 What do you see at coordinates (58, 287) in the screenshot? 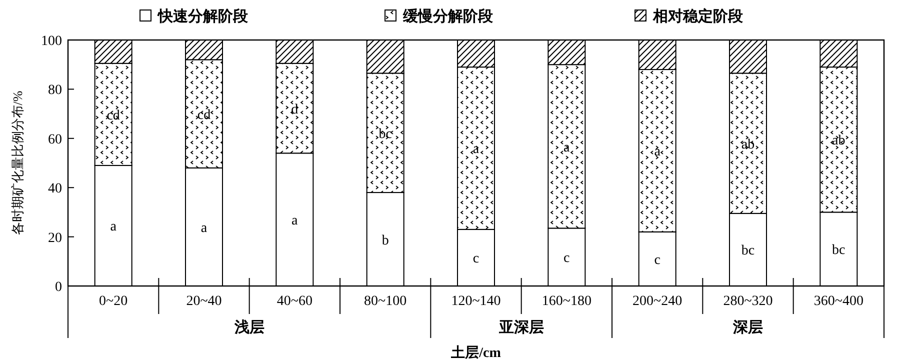
I see `y-tick-label: 0` at bounding box center [58, 287].